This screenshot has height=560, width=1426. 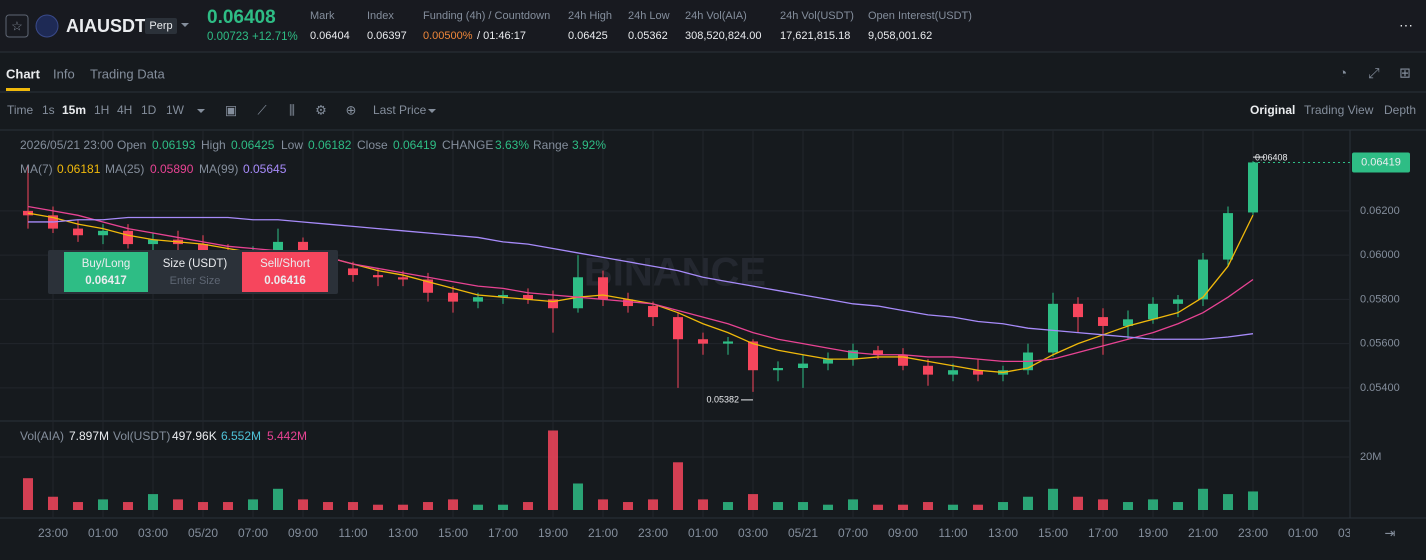 I want to click on tools-icon: ⊕, so click(x=351, y=109).